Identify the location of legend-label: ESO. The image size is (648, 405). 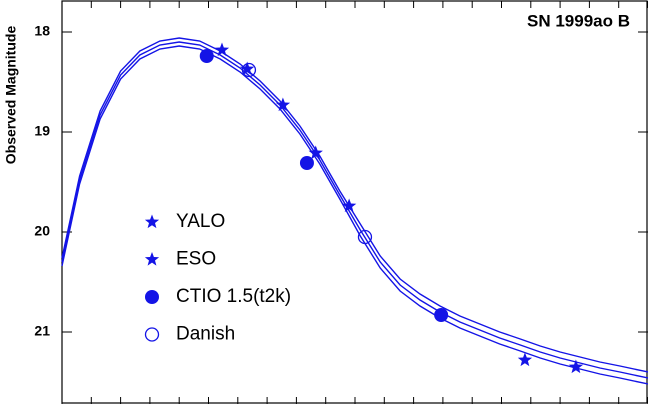
(196, 259).